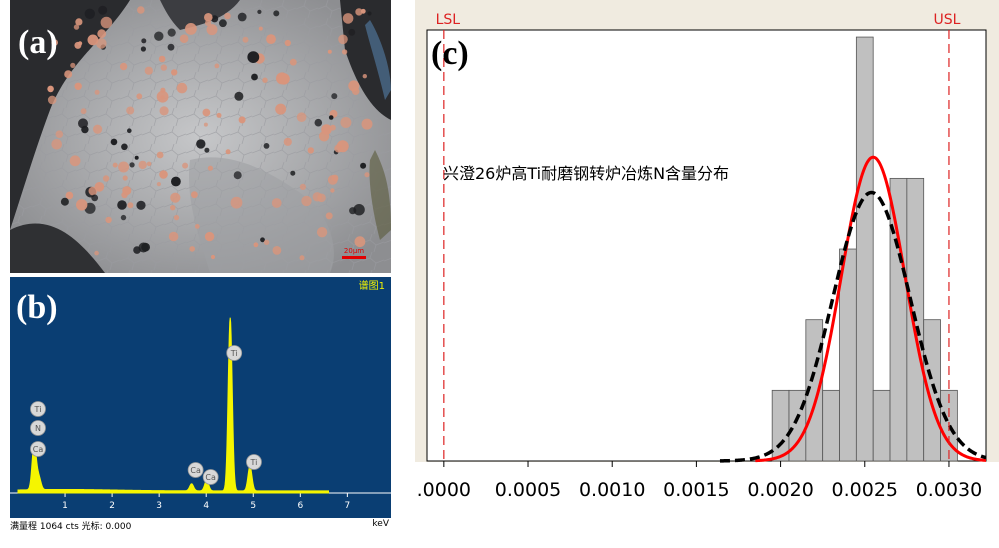  I want to click on spectrum-footer: 满量程 1064 cts 光标: 0.000 keV, so click(200, 525).